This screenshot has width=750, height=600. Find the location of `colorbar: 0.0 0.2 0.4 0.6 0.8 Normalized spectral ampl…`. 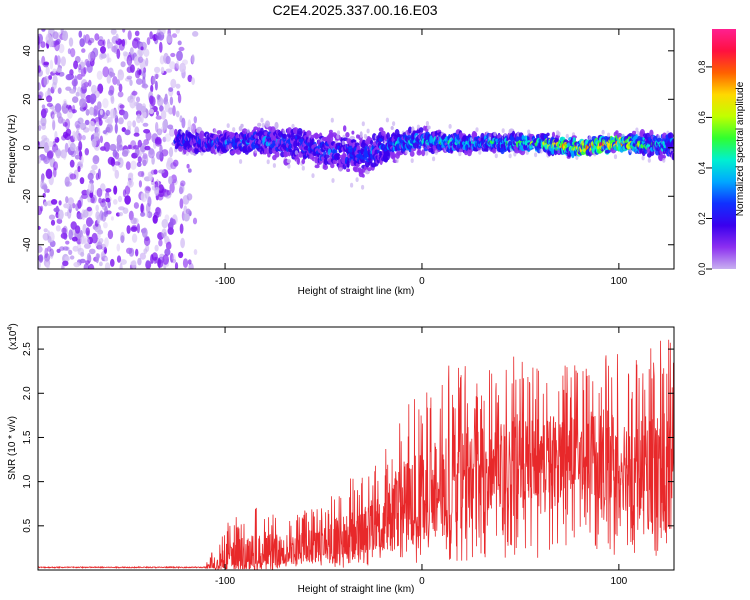

colorbar: 0.0 0.2 0.4 0.6 0.8 Normalized spectral ampl… is located at coordinates (721, 152).